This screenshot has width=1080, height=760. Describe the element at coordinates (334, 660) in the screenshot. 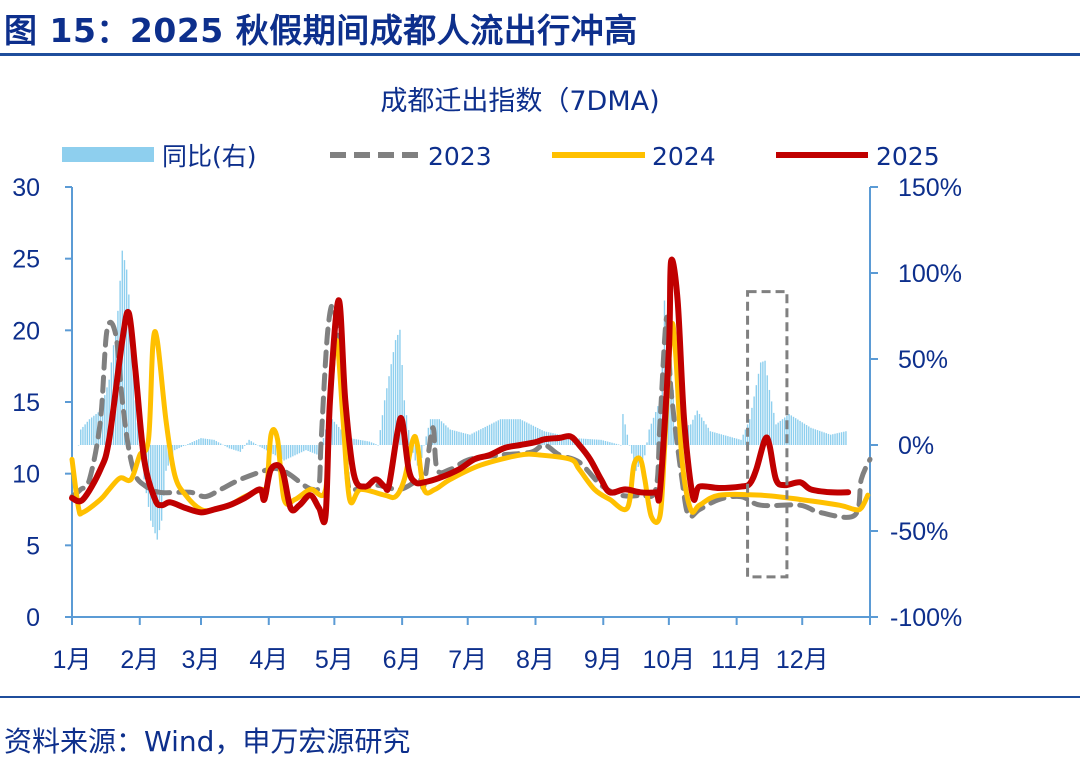

I see `x-axis-month-label: 5月` at that location.